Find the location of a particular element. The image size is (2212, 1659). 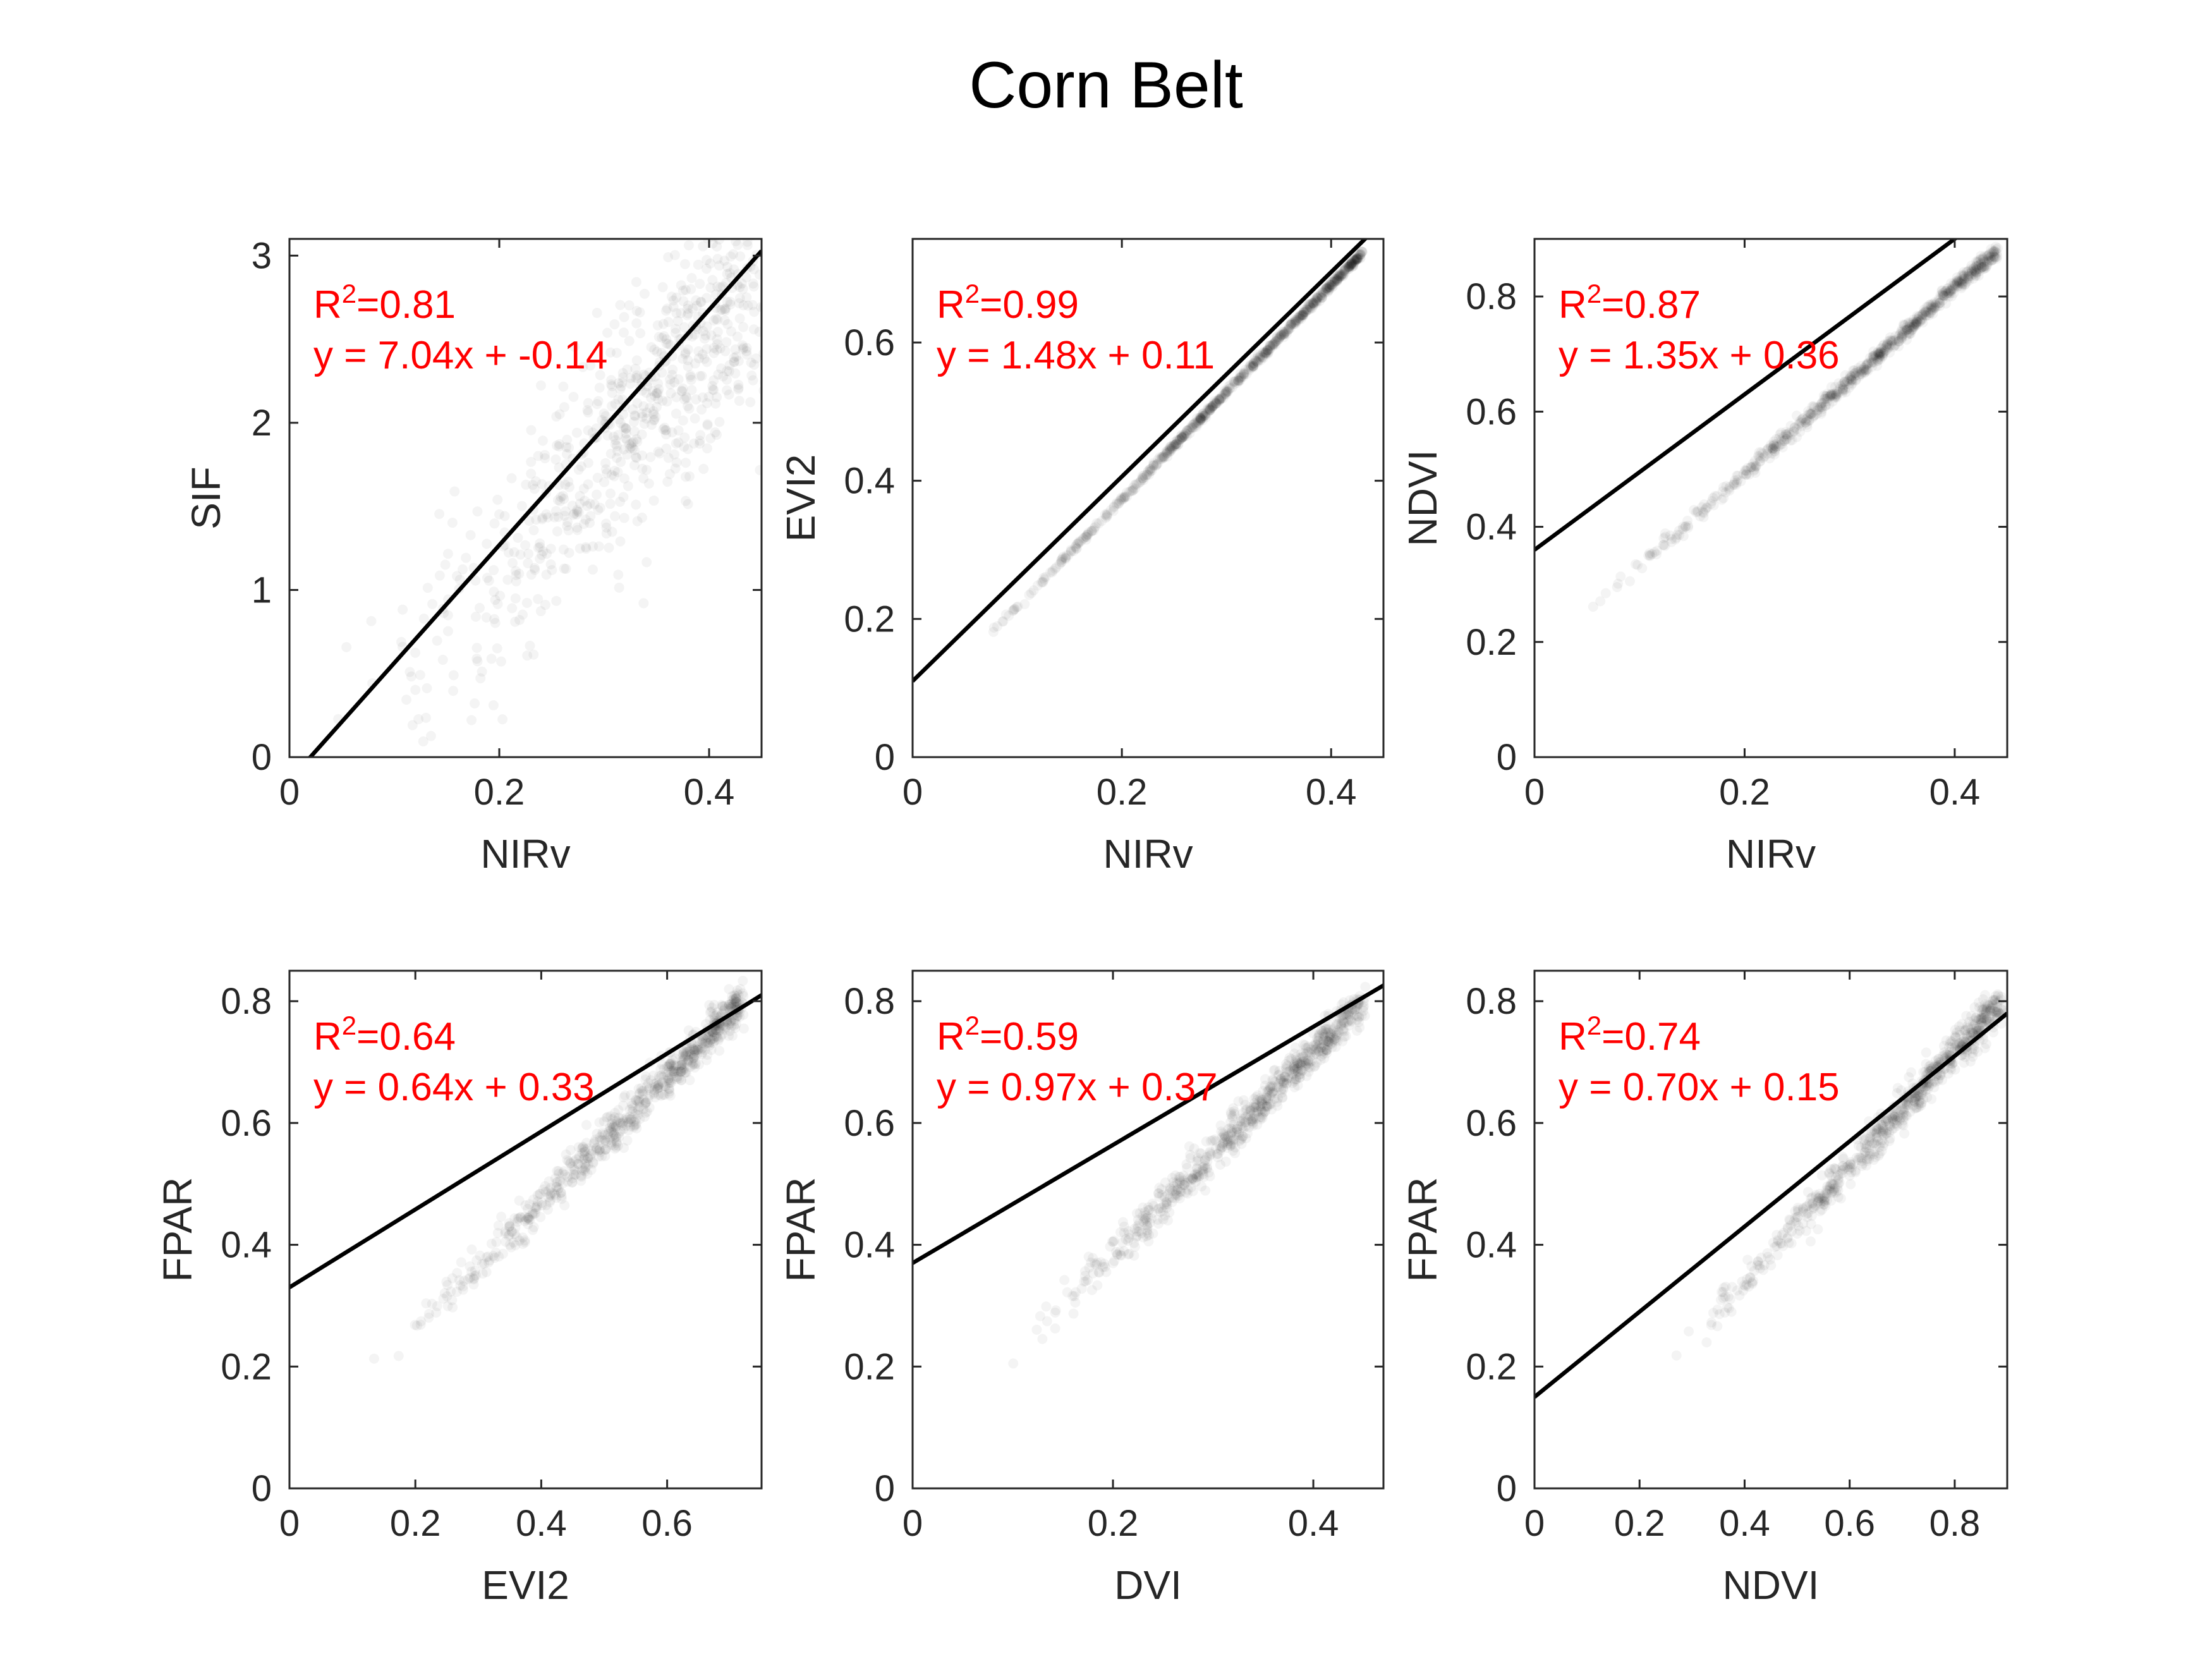

r-squared-annotation: R2=0.87 is located at coordinates (1630, 303).